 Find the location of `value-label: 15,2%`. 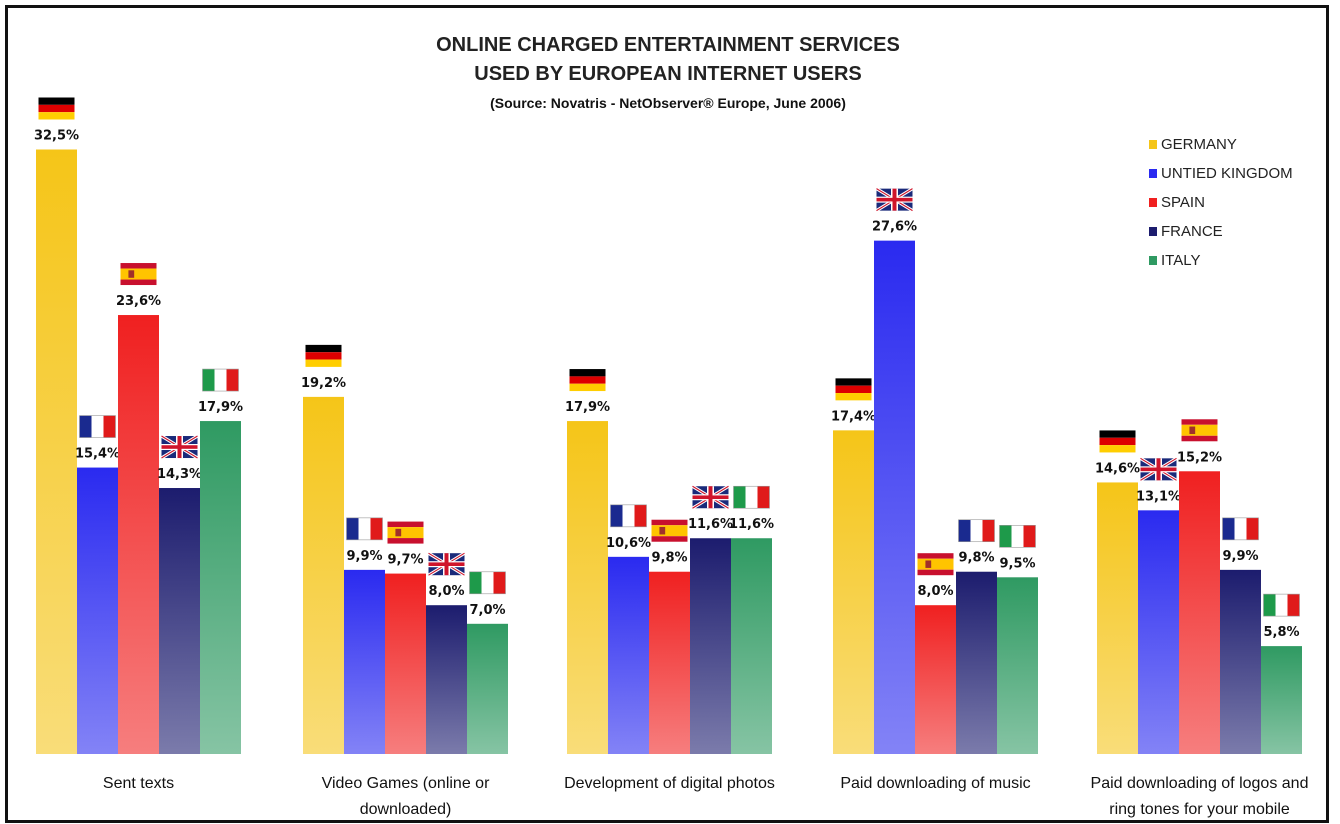

value-label: 15,2% is located at coordinates (1199, 457).